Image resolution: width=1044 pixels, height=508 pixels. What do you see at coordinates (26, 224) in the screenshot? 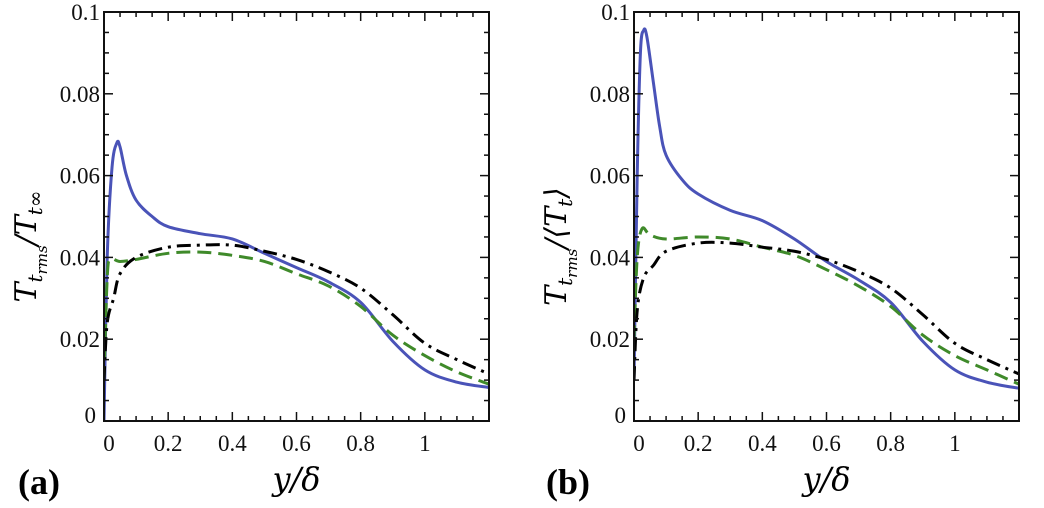
I see `y-label-den: T` at bounding box center [26, 224].